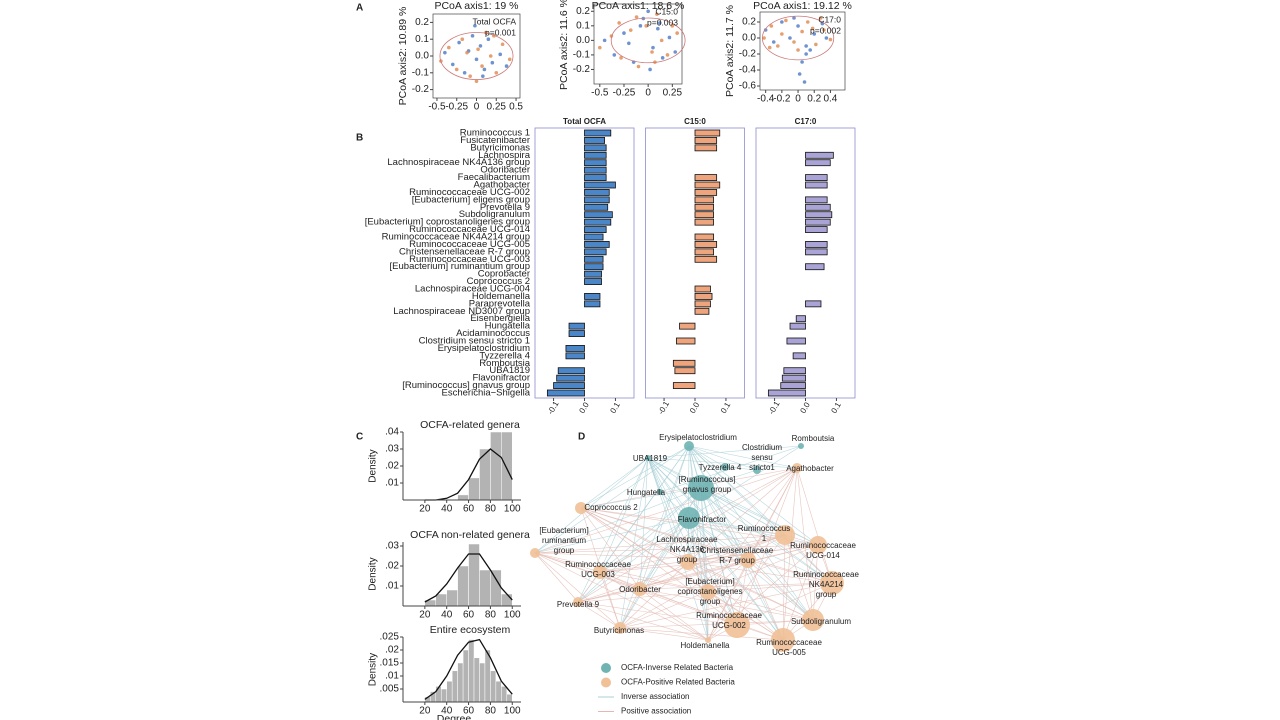 This screenshot has width=1280, height=720. I want to click on chart-title: PCoA axis1: 19 %, so click(476, 6).